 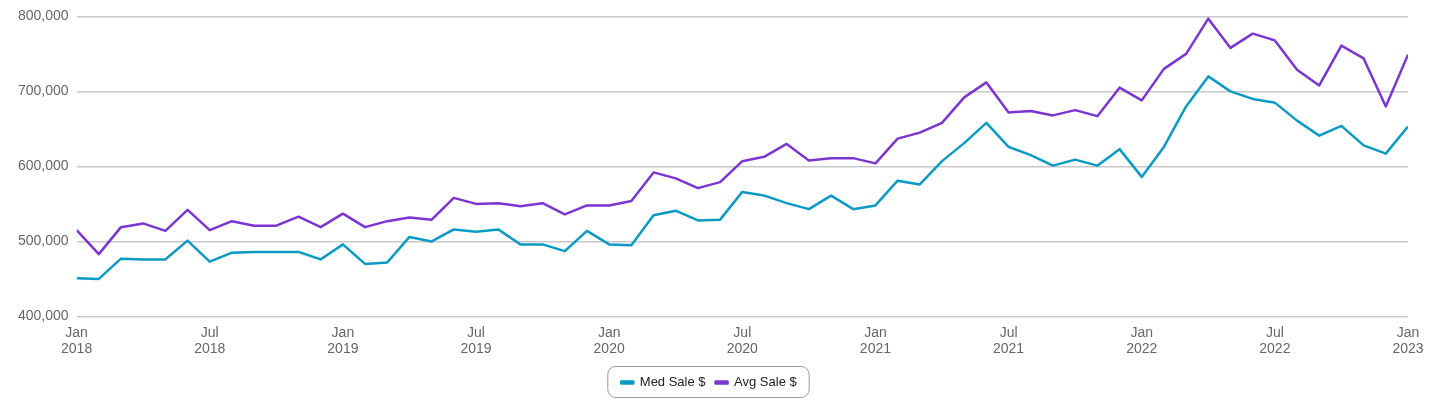 What do you see at coordinates (673, 382) in the screenshot?
I see `legend-label: Med Sale $` at bounding box center [673, 382].